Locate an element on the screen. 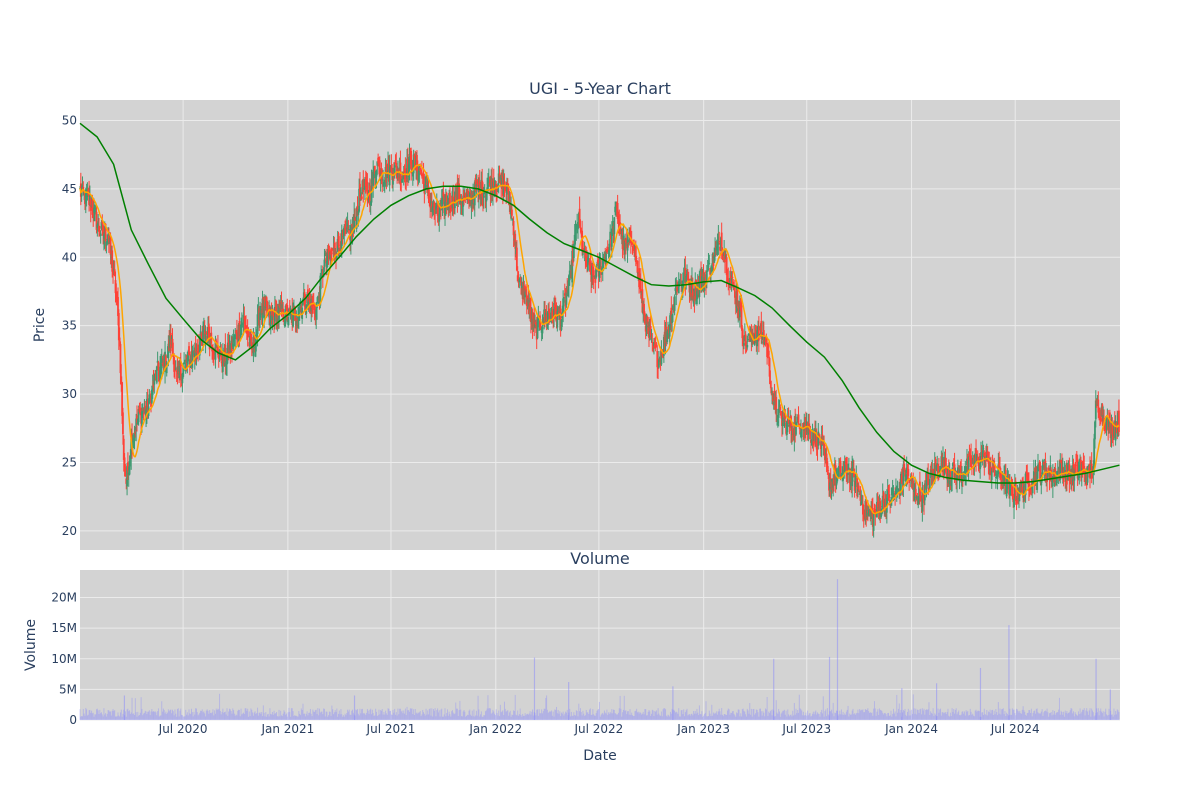  volume-spike-bar is located at coordinates (124, 707).